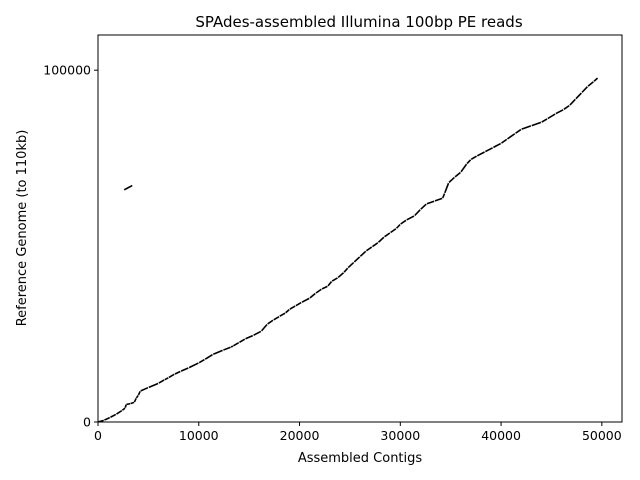  Describe the element at coordinates (98, 435) in the screenshot. I see `x-tick-label: 0` at that location.